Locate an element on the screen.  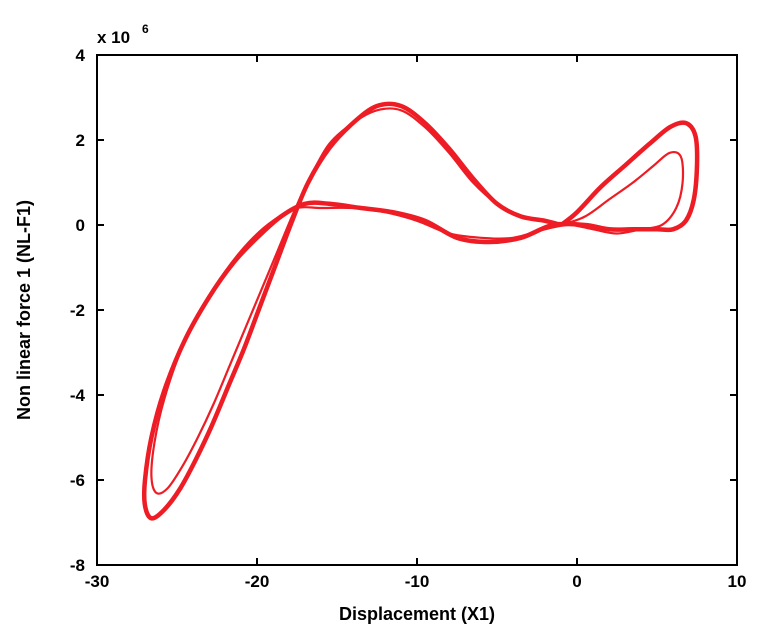
x-tick-label: -10 is located at coordinates (417, 581).